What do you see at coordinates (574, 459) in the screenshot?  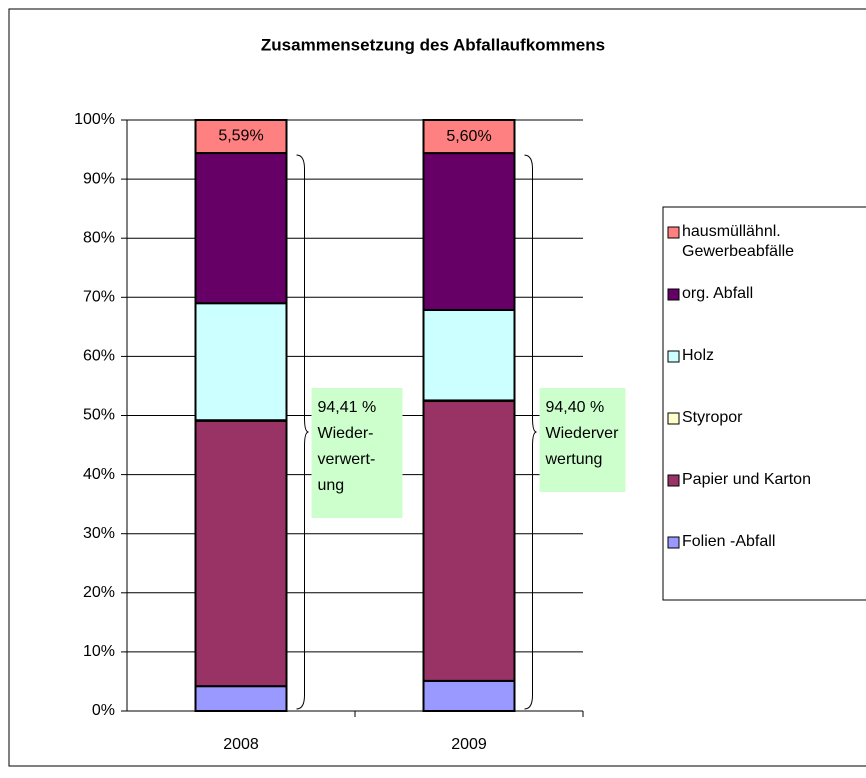 I see `annotation-text: wertung` at bounding box center [574, 459].